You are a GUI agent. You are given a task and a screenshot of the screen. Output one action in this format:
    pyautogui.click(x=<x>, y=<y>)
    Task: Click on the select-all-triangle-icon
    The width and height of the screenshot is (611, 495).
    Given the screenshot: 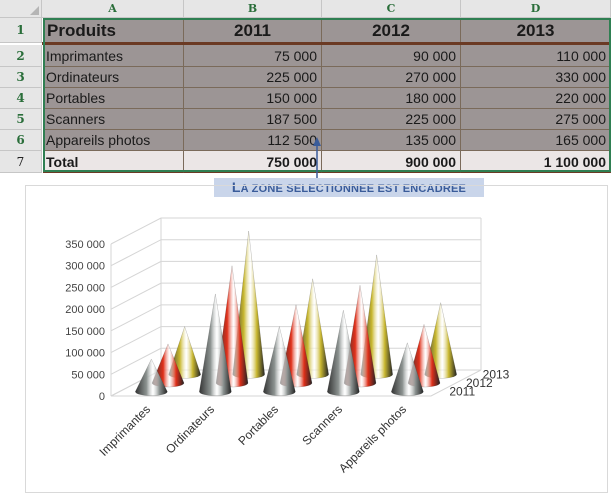 What is the action you would take?
    pyautogui.click(x=34, y=10)
    